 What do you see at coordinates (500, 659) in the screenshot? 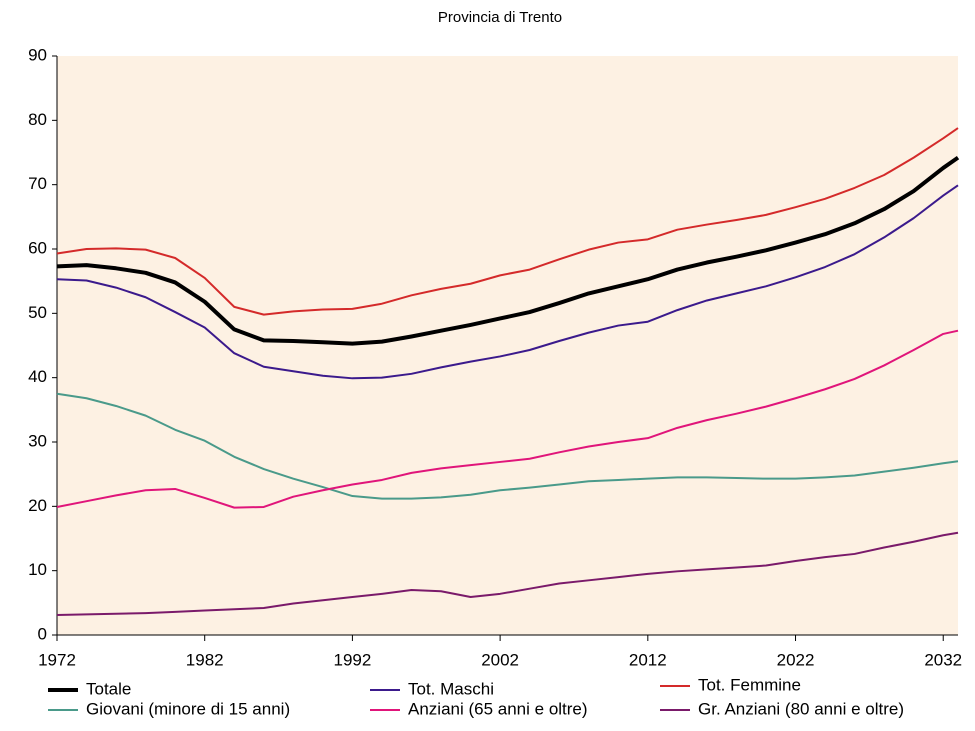
I see `x-tick-label: 2002` at bounding box center [500, 659].